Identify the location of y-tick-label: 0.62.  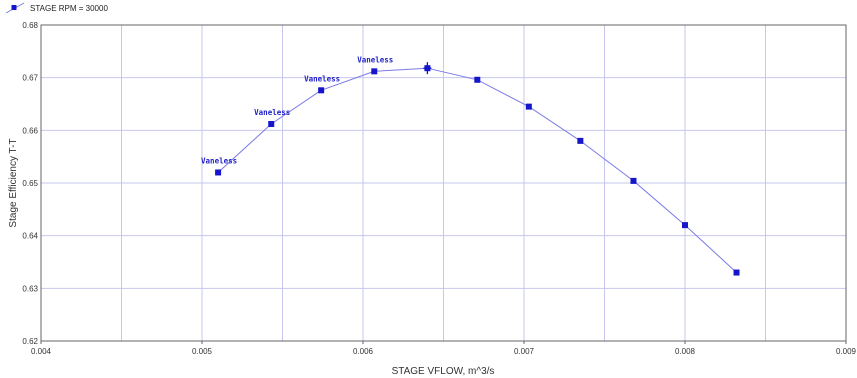
(30, 341).